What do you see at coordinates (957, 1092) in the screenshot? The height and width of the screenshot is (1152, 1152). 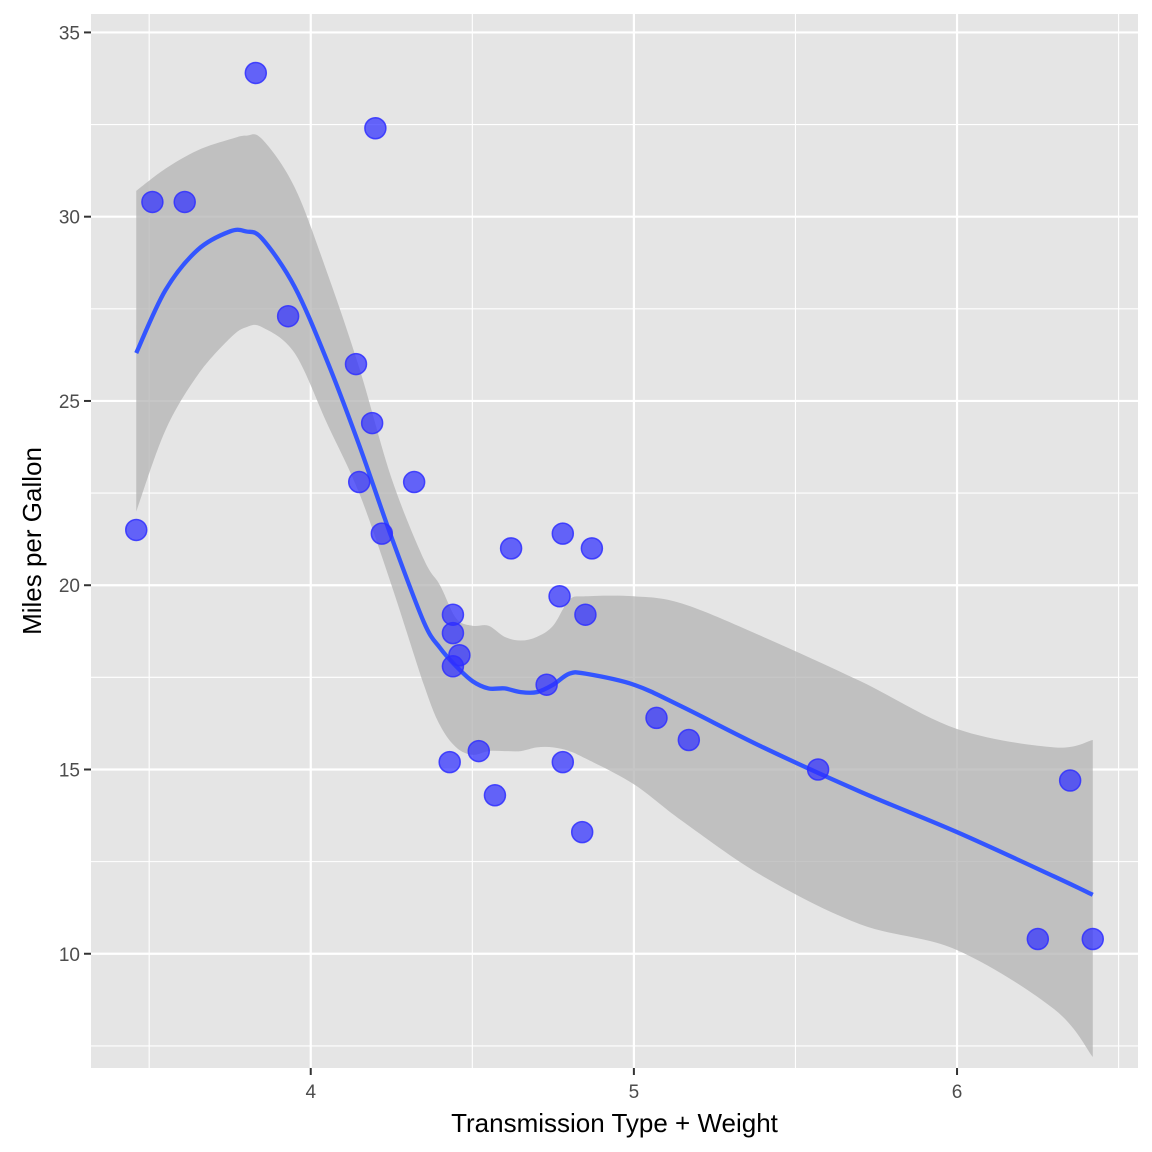 I see `x-tick-label: 6` at bounding box center [957, 1092].